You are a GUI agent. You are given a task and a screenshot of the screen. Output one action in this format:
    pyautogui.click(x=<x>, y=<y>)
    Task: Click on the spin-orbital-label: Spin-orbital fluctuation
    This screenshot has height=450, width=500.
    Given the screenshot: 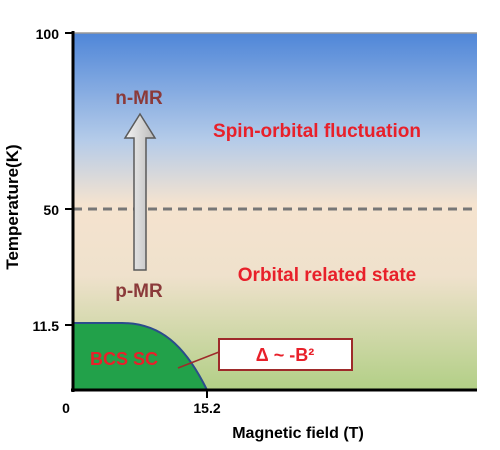 What is the action you would take?
    pyautogui.click(x=317, y=131)
    